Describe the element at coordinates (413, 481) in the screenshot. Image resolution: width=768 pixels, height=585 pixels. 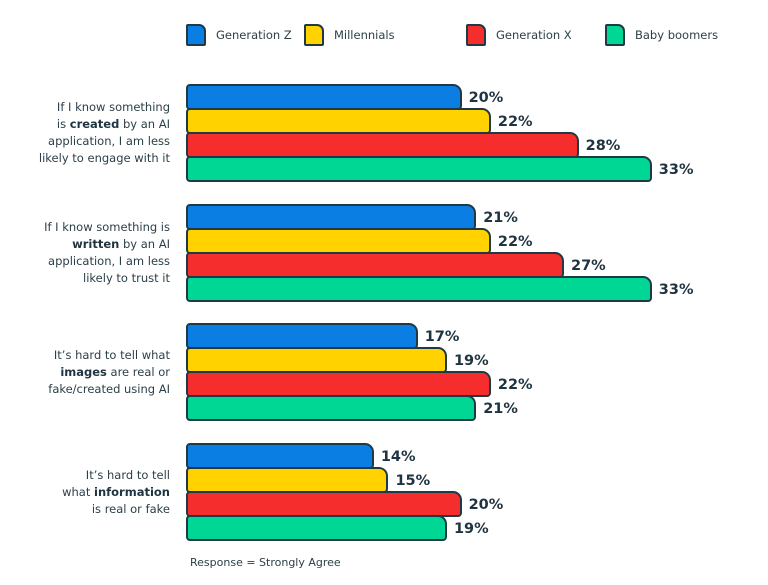
I see `data-label: 15%` at that location.